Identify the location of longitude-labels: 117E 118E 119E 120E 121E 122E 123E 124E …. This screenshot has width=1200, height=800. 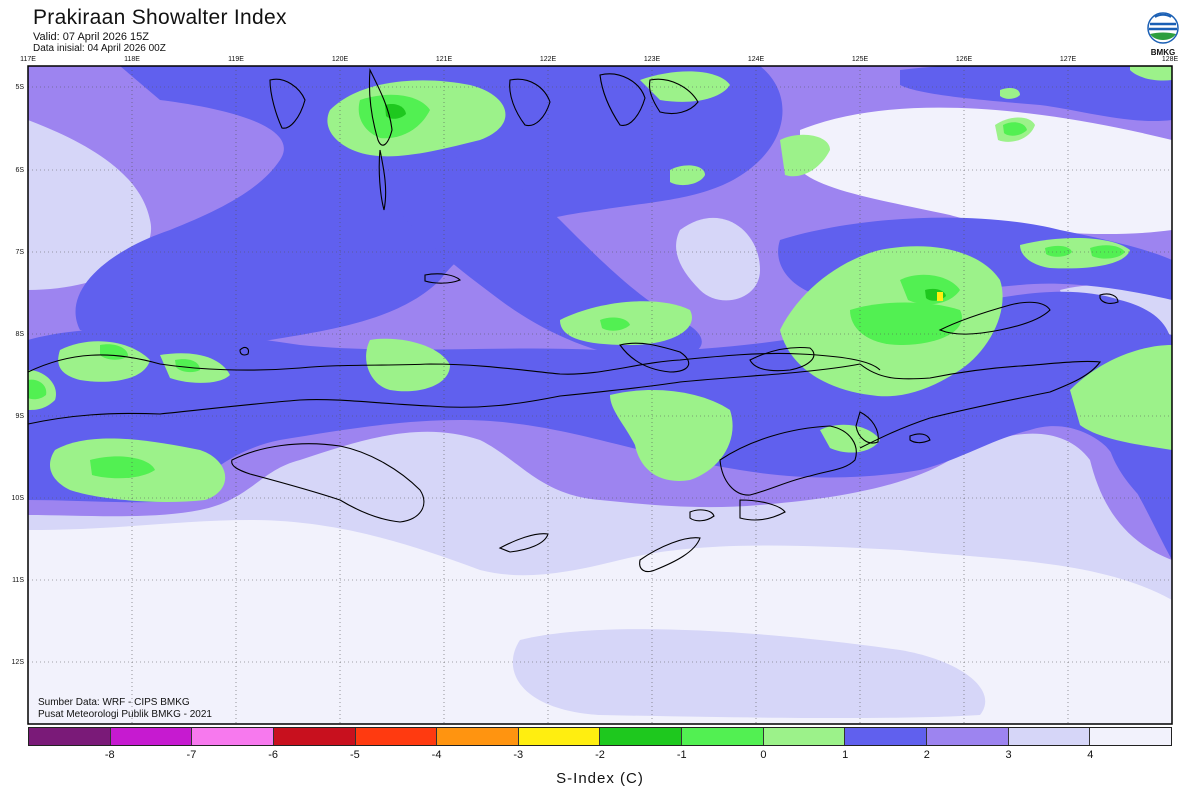
(599, 59).